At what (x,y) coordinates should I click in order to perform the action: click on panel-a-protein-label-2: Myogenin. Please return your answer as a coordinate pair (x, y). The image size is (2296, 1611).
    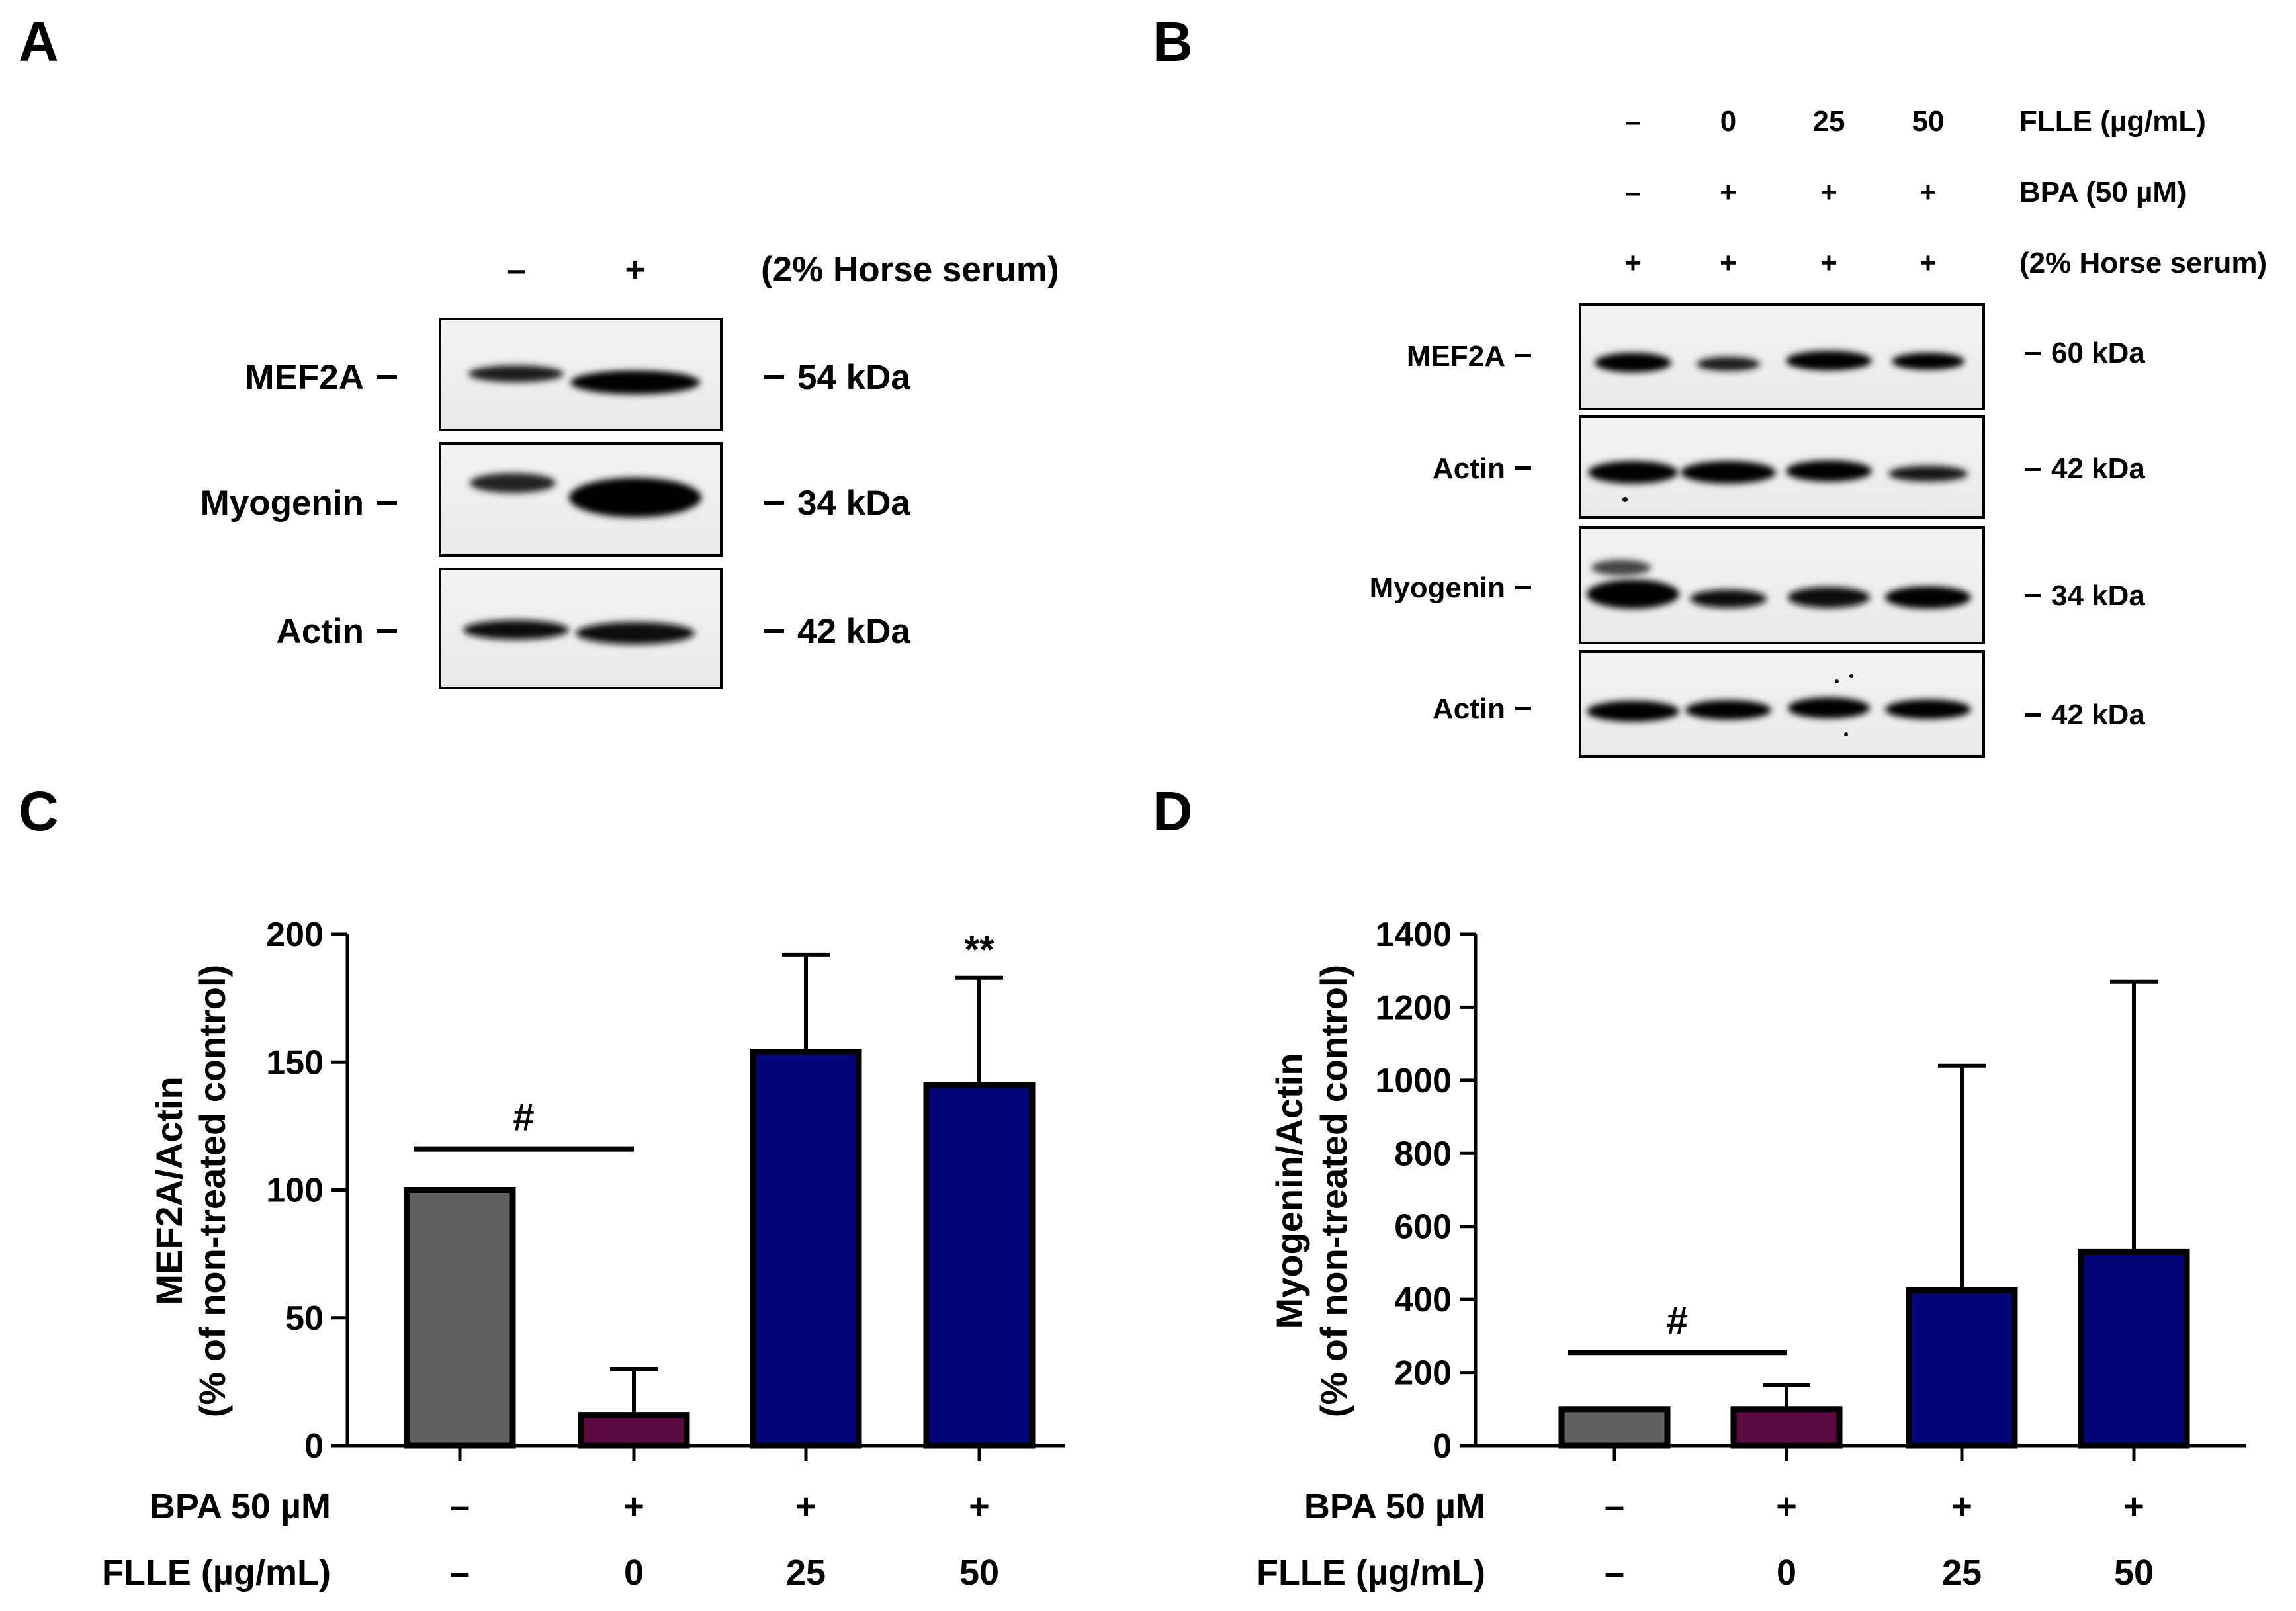
    Looking at the image, I should click on (282, 503).